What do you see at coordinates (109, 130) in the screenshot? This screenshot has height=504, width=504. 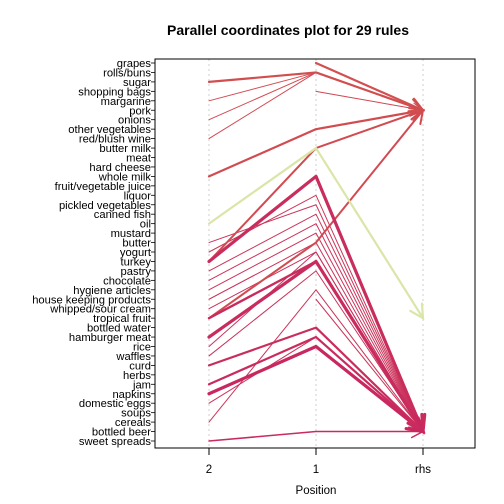 I see `item-label: other vegetables` at bounding box center [109, 130].